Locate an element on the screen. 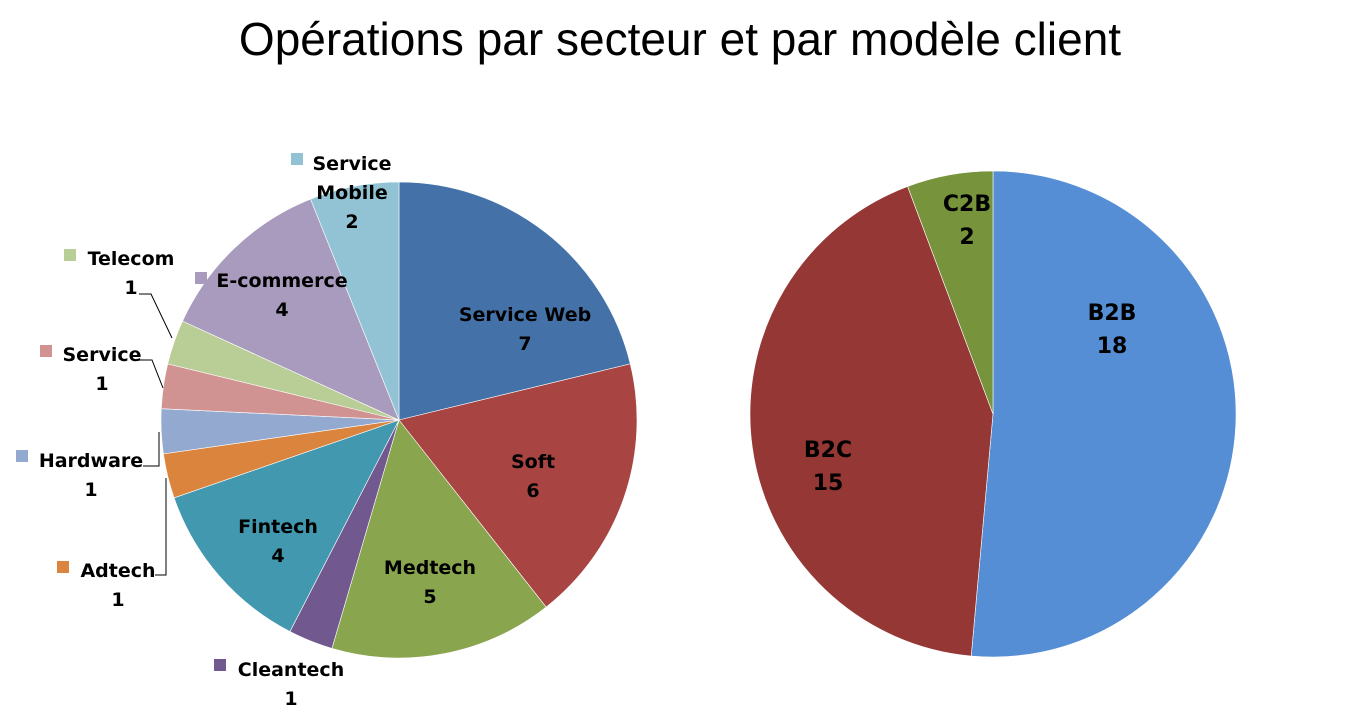 The image size is (1360, 724). leader-line-adtech is located at coordinates (161, 527).